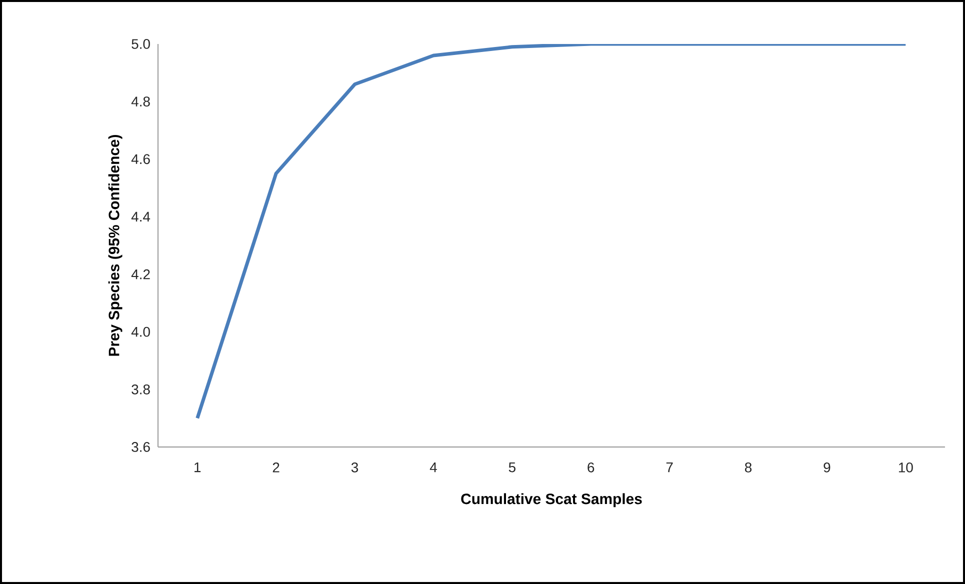 The image size is (965, 584). Describe the element at coordinates (115, 245) in the screenshot. I see `y-axis-title: Prey Species (95% Confidence)` at that location.